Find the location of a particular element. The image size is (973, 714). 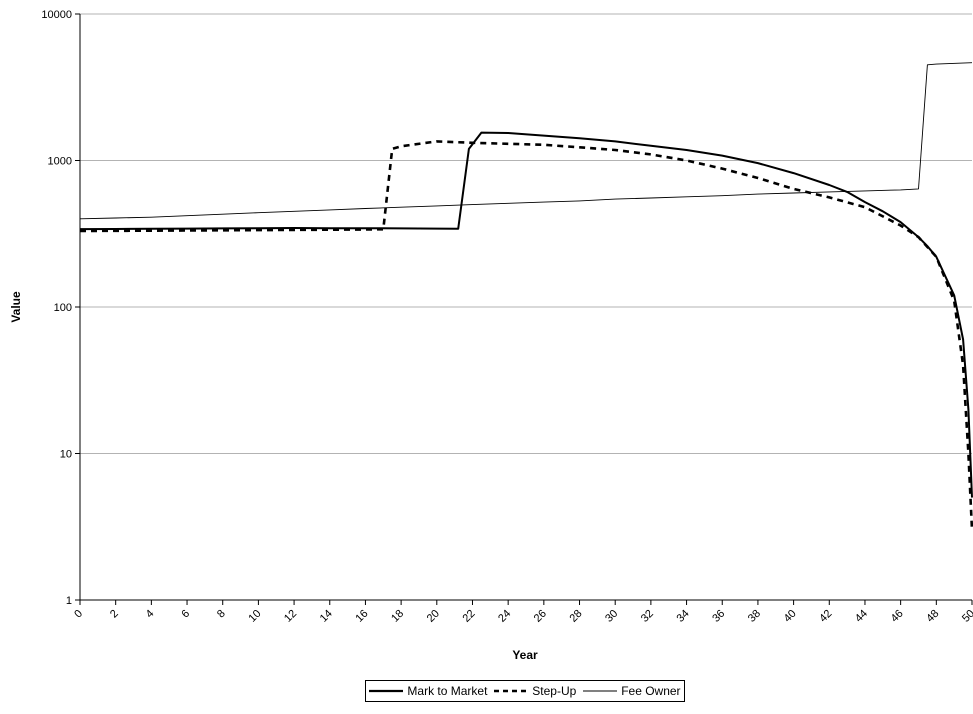

legend-swatch-solid-thin is located at coordinates (600, 691).